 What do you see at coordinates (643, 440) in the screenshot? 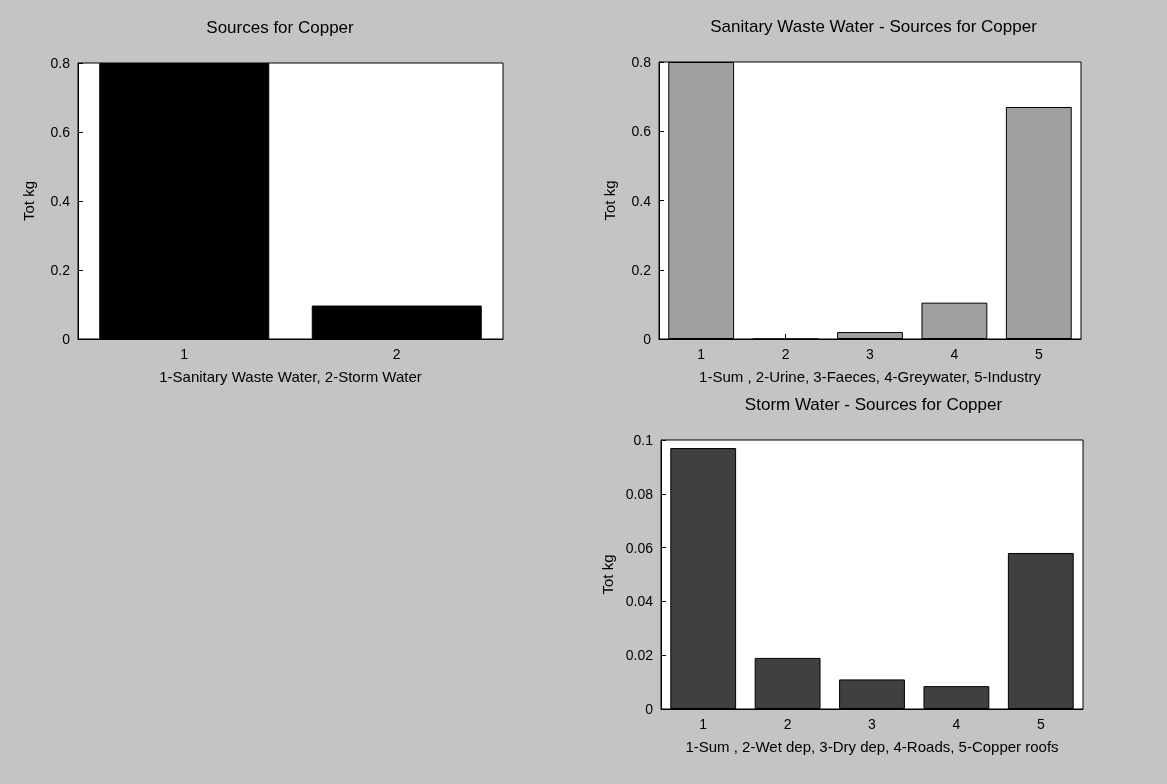
I see `y-tick-label: 0.1` at bounding box center [643, 440].